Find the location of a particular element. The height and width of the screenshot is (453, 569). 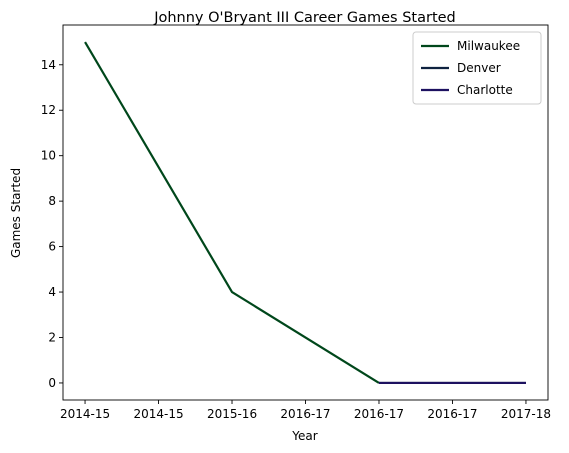

y-axis: 0 2 4 6 8 10 12 14 is located at coordinates (52, 224).